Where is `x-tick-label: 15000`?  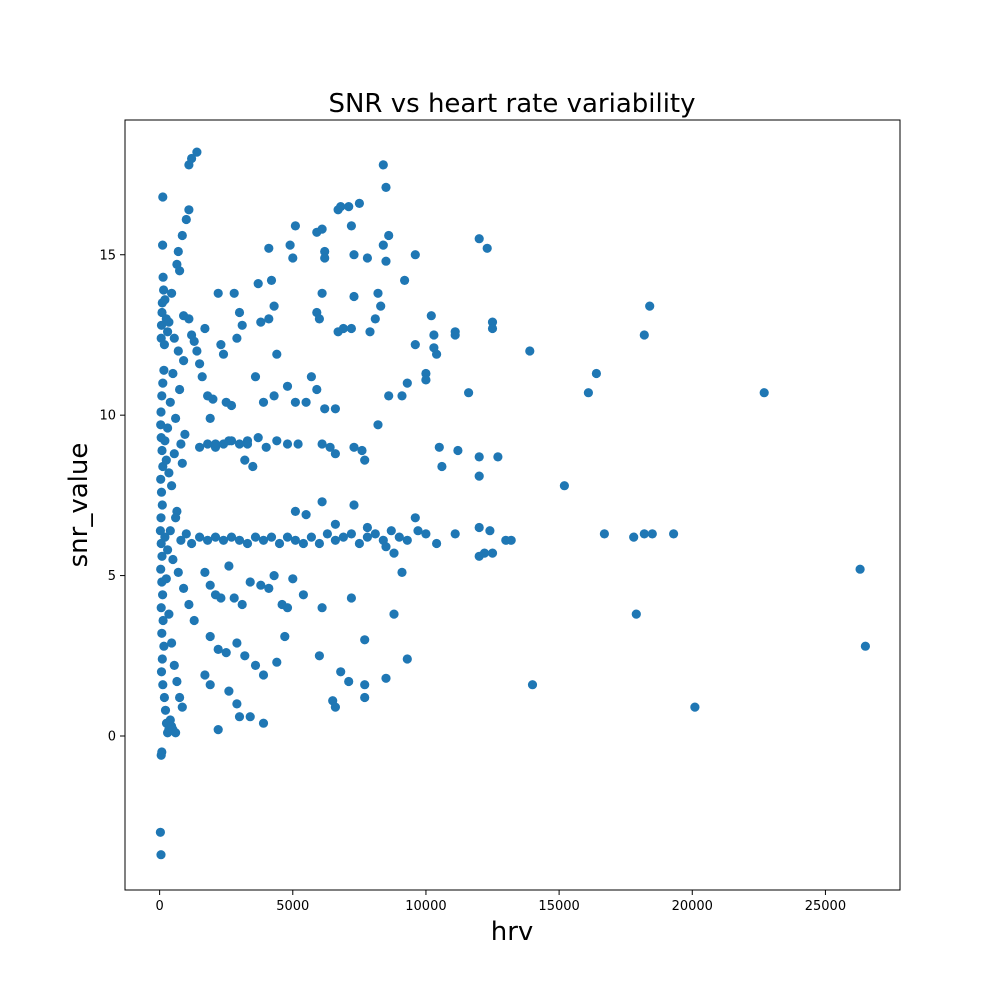
x-tick-label: 15000 is located at coordinates (558, 906).